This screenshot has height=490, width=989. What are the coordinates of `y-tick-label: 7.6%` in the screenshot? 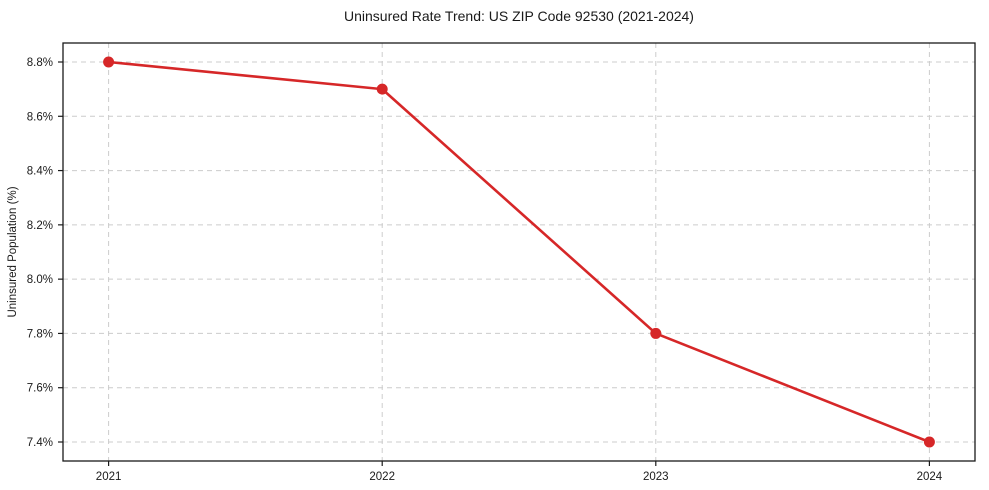 It's located at (40, 389).